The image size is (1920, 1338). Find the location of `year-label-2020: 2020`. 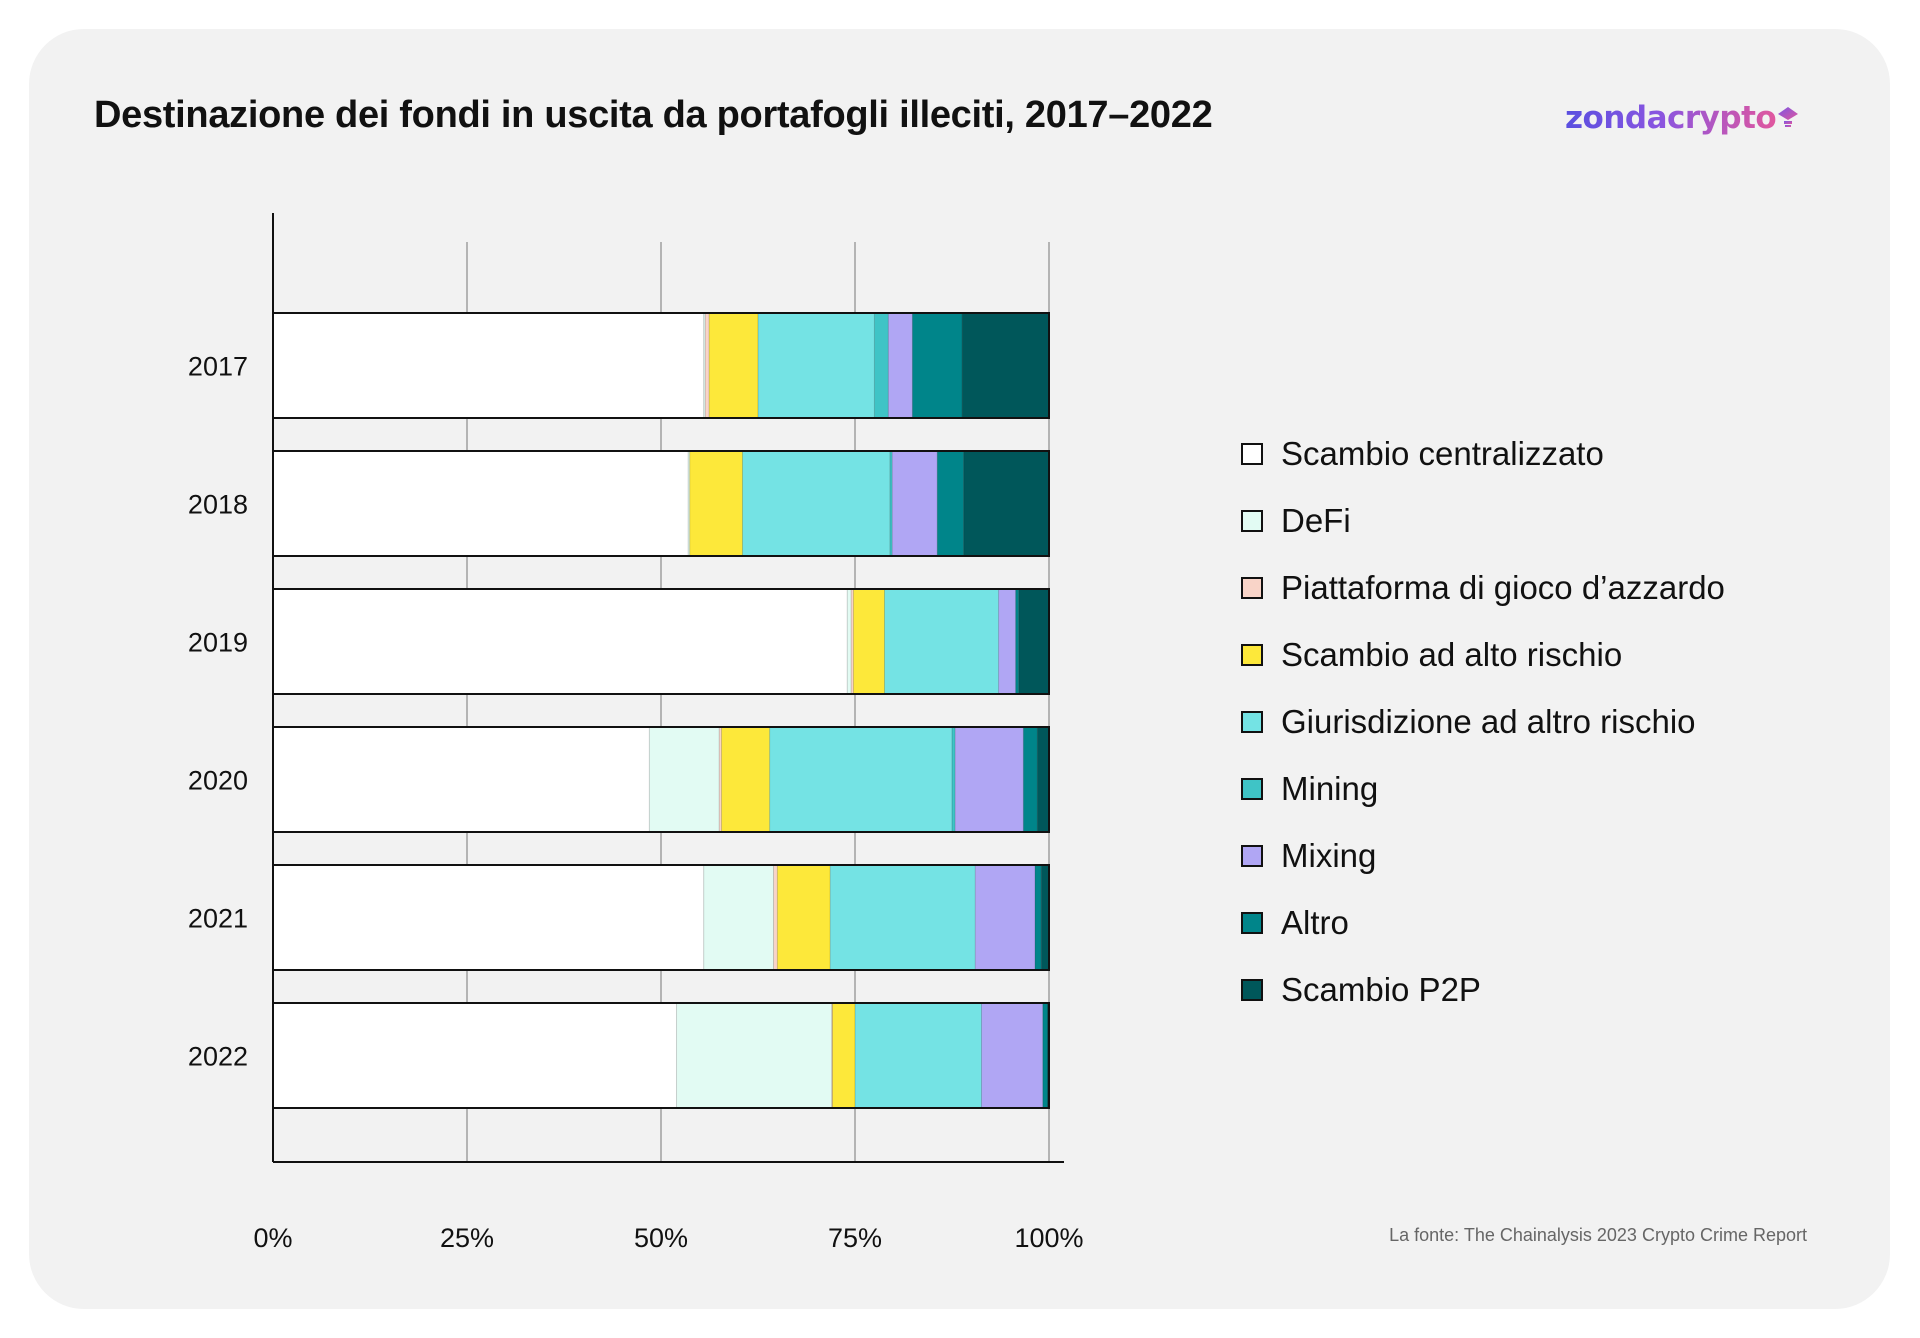

year-label-2020: 2020 is located at coordinates (218, 781).